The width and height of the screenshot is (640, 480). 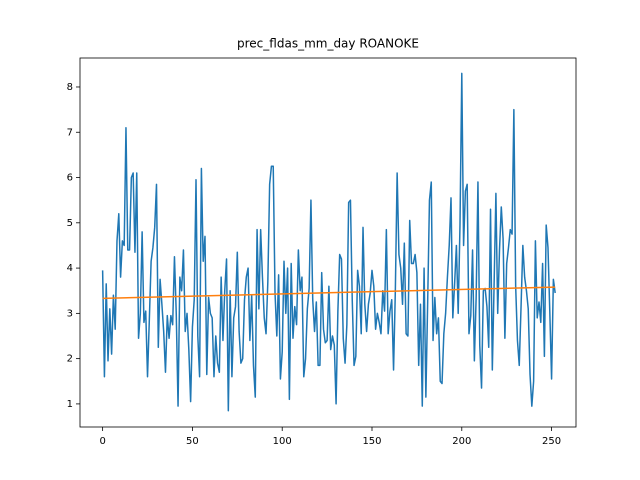 What do you see at coordinates (461, 441) in the screenshot?
I see `x-tick-label: 200` at bounding box center [461, 441].